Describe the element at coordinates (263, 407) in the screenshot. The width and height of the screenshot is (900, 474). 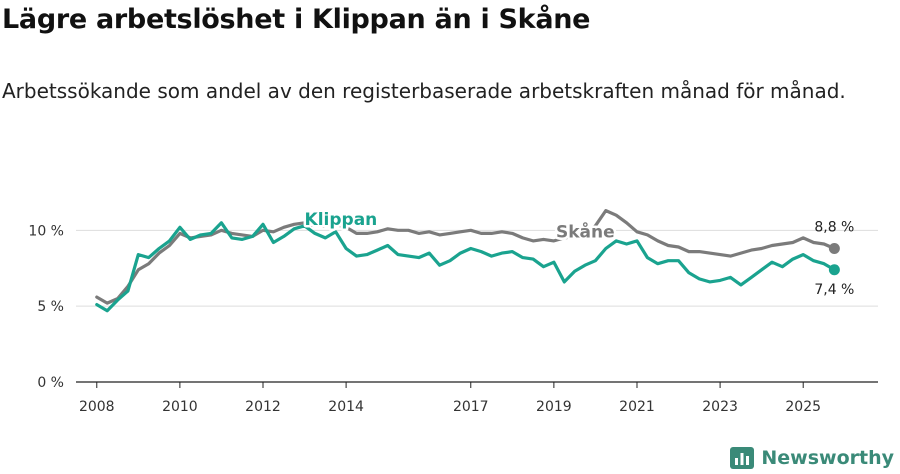
I see `x-tick-label: 2012` at that location.